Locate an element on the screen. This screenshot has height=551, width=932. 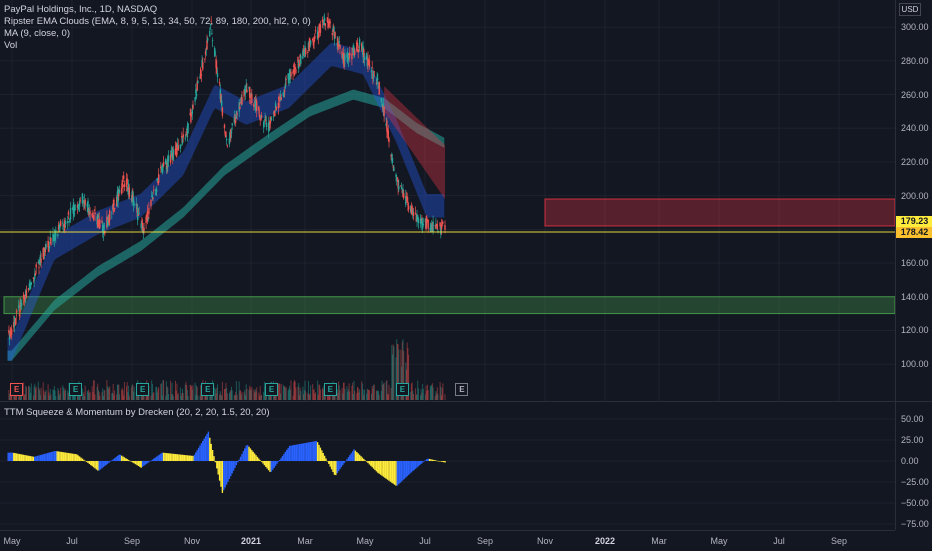
time-tick-label: Mar is located at coordinates (659, 541).